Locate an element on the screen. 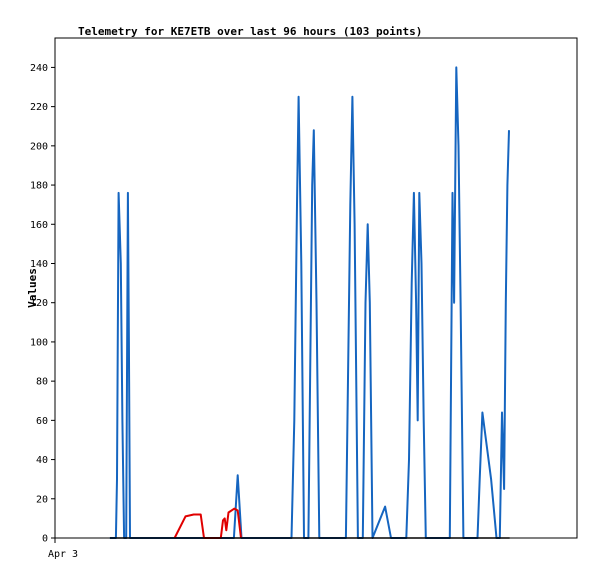 Image resolution: width=597 pixels, height=579 pixels. y-axis-label: Values is located at coordinates (32, 288).